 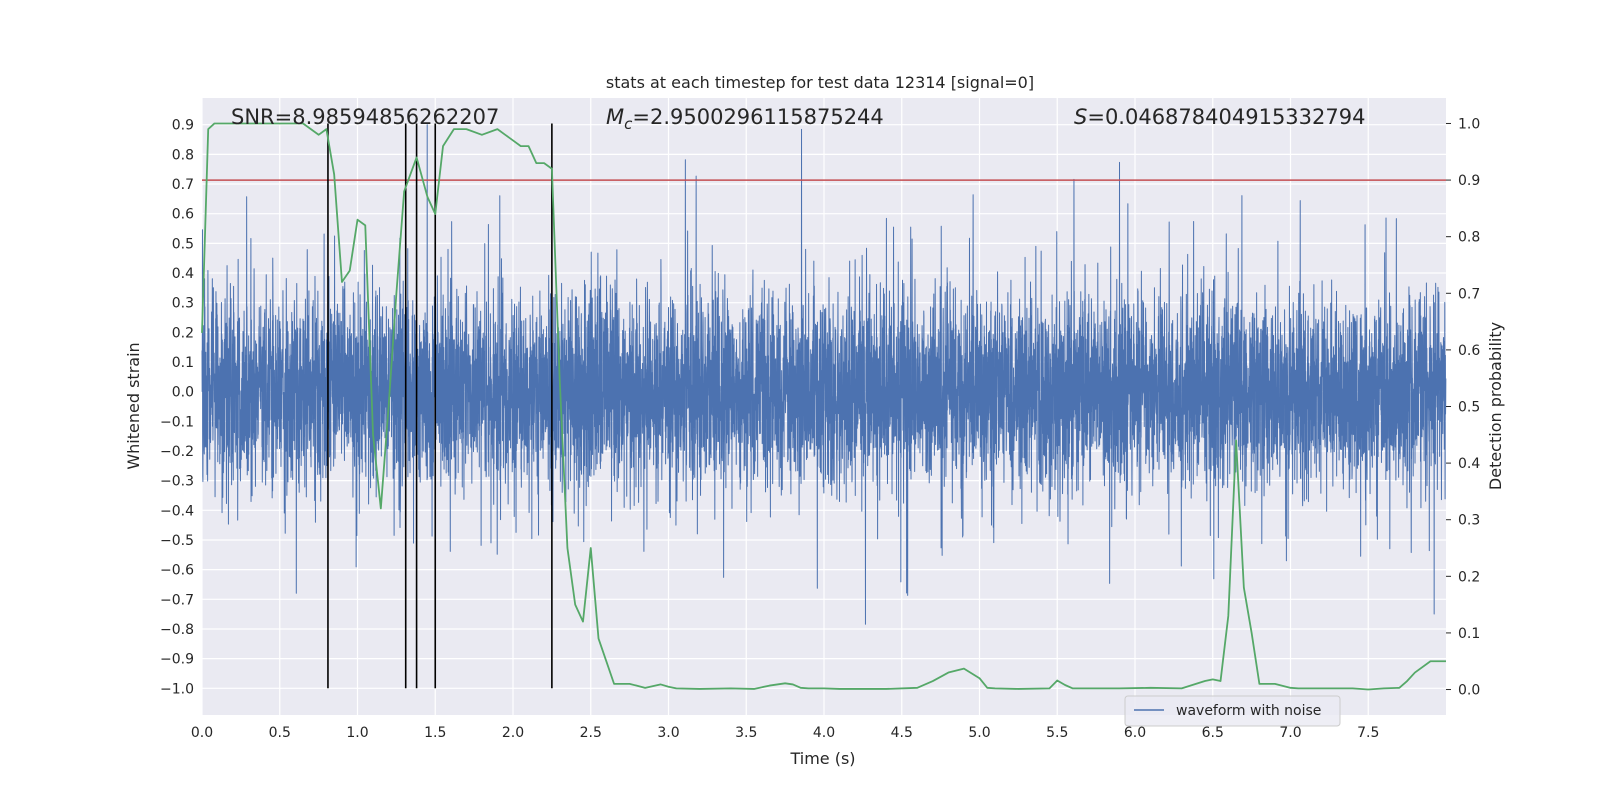 I want to click on y-tick-label: 0.2, so click(x=183, y=333).